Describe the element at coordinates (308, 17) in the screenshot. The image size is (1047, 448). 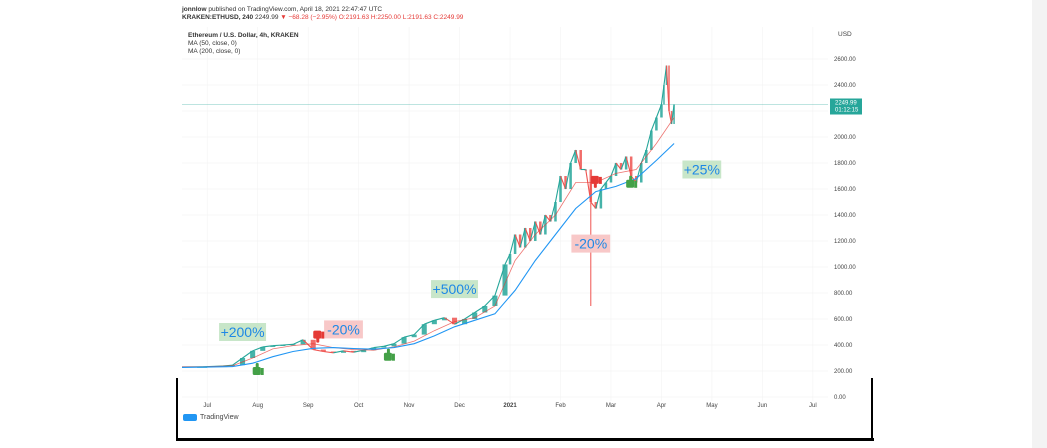
I see `price-change-text: ▼ −68.28 (−2.95%)` at that location.